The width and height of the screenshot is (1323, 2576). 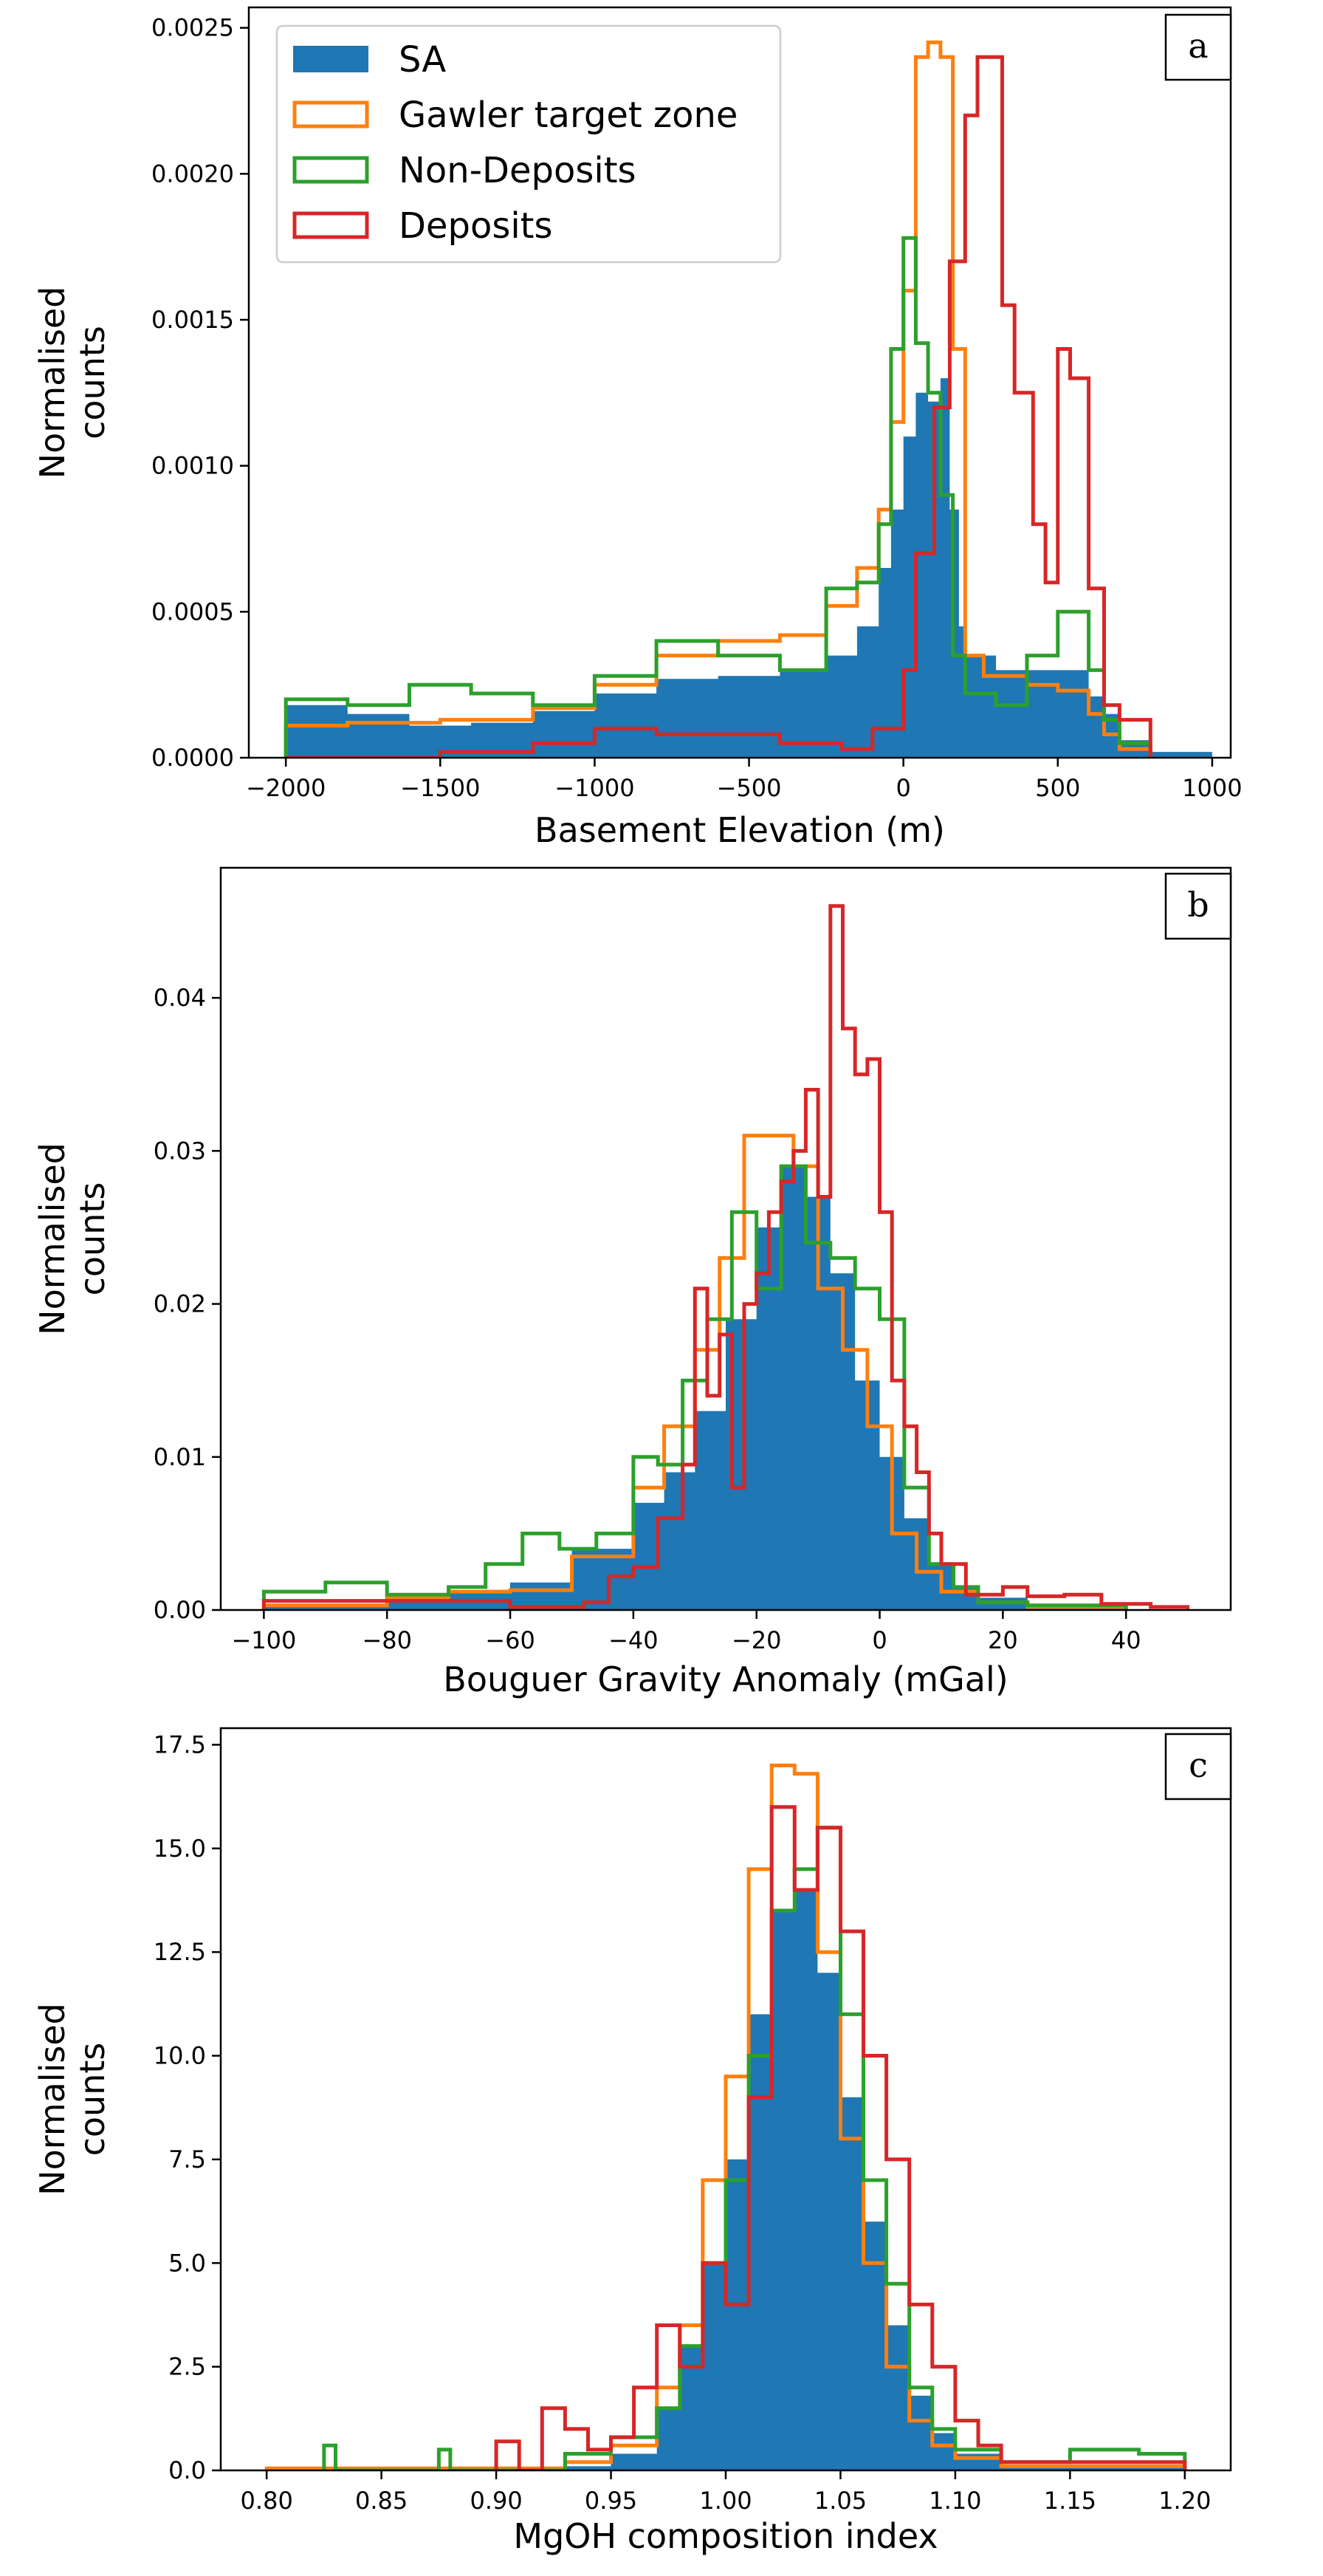 I want to click on x-tick-label: −60, so click(x=510, y=1640).